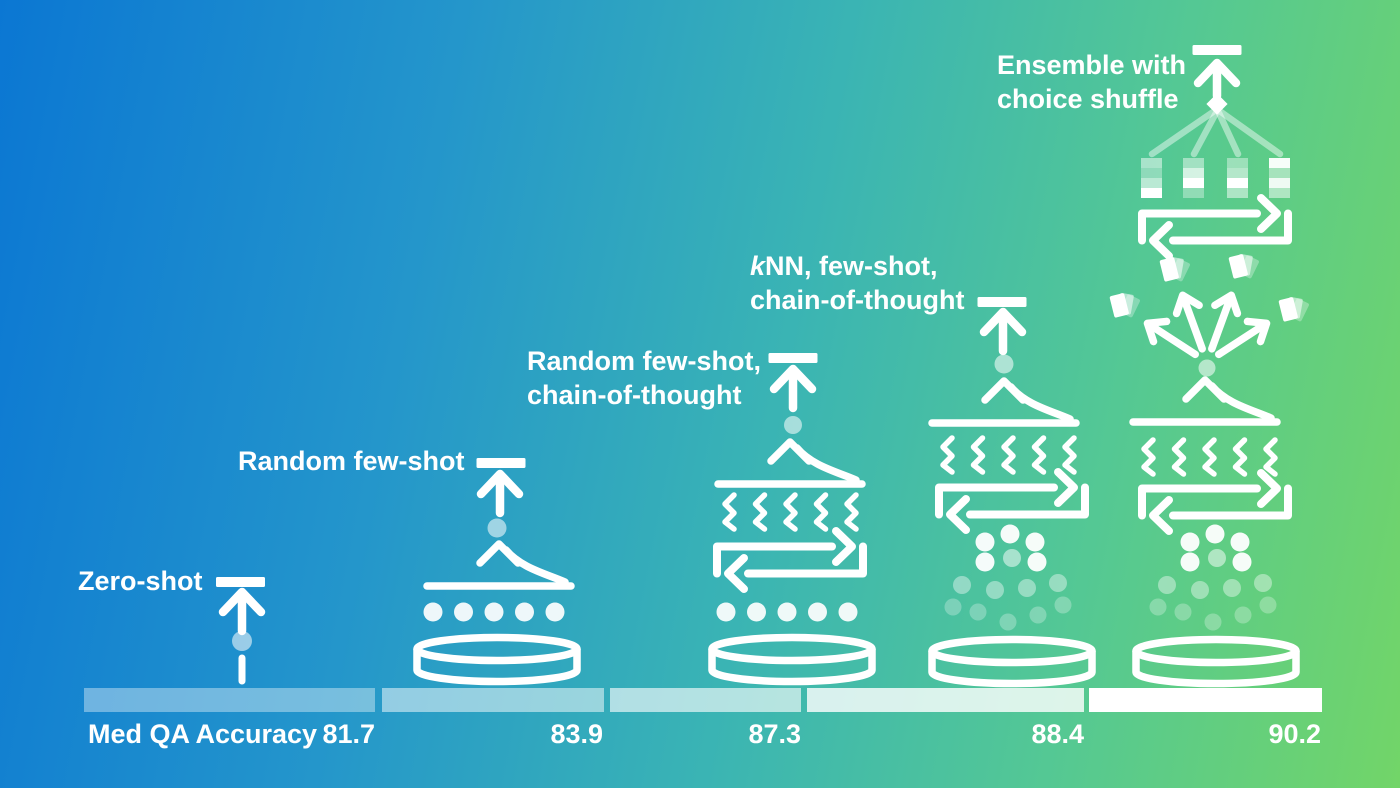 This screenshot has height=788, width=1400. I want to click on axis-label: Med QA Accuracy, so click(203, 734).